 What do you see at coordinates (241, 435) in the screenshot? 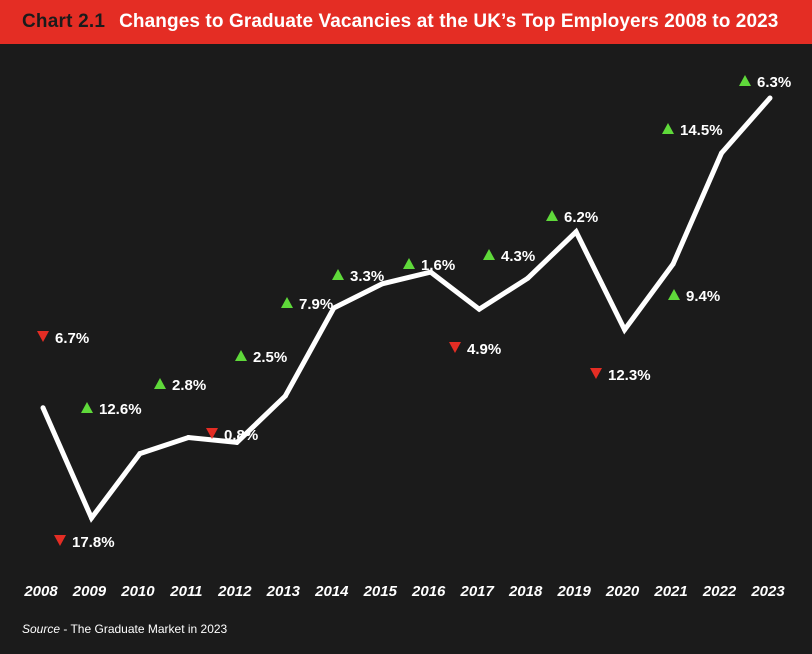
I see `change-label: 0.8%` at bounding box center [241, 435].